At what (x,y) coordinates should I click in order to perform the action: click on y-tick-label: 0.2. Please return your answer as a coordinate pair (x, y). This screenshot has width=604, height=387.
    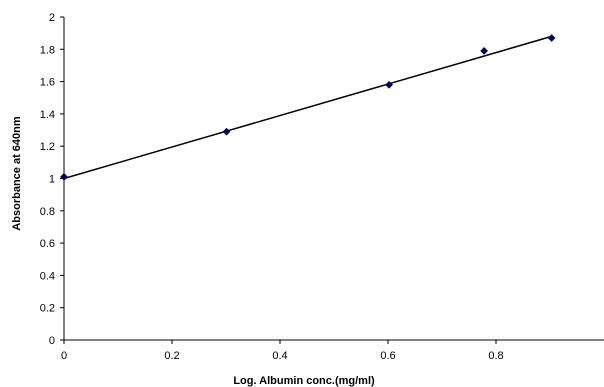
    Looking at the image, I should click on (47, 309).